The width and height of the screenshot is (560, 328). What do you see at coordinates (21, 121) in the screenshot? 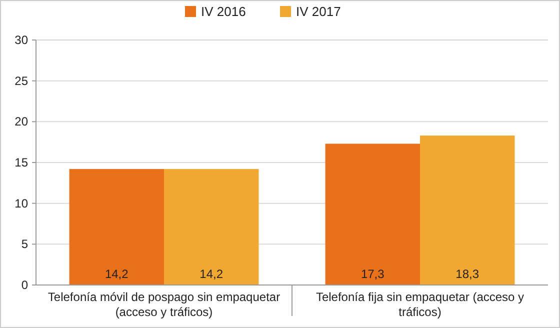
I see `y-tick-label: 20` at bounding box center [21, 121].